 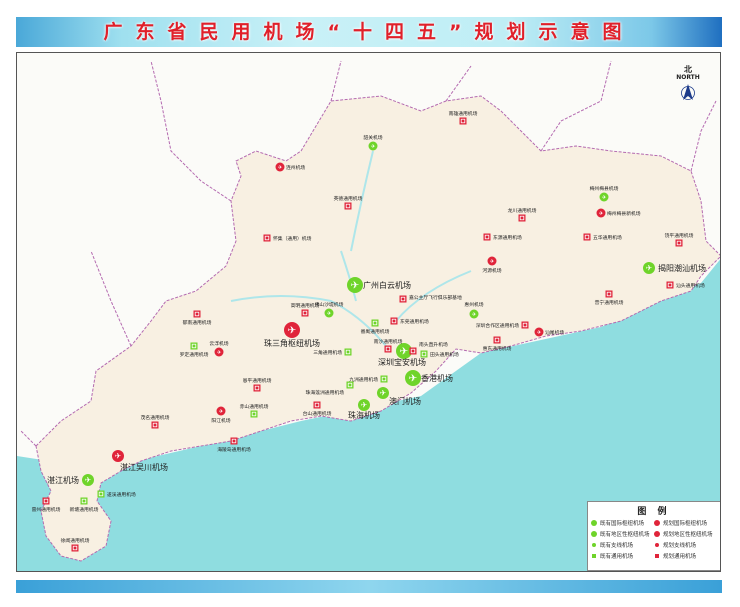 I want to click on airport-label: 田头通用机场, so click(x=444, y=354).